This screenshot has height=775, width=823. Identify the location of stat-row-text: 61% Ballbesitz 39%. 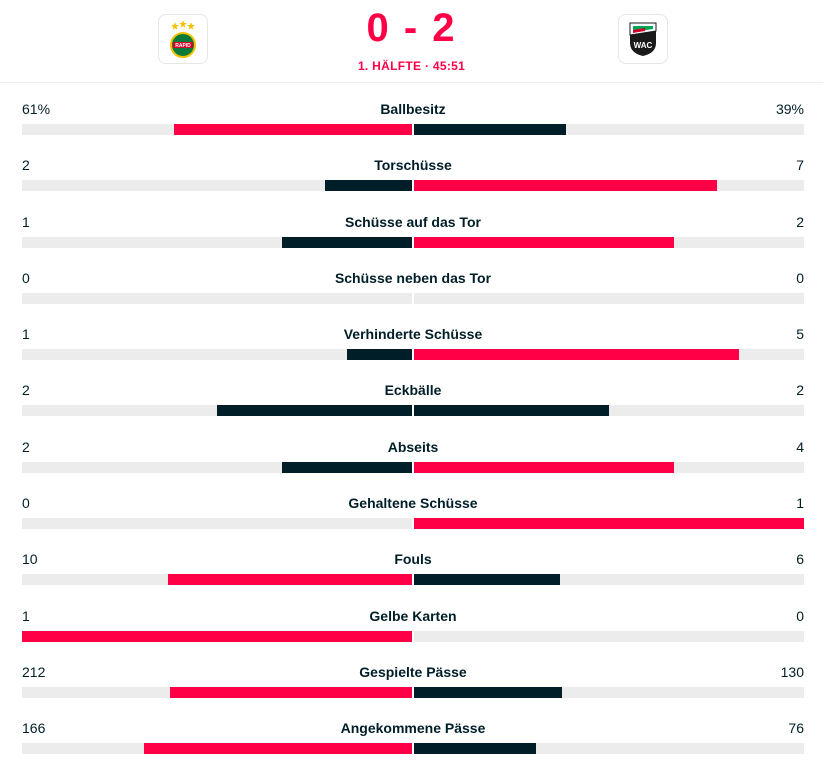
(413, 109).